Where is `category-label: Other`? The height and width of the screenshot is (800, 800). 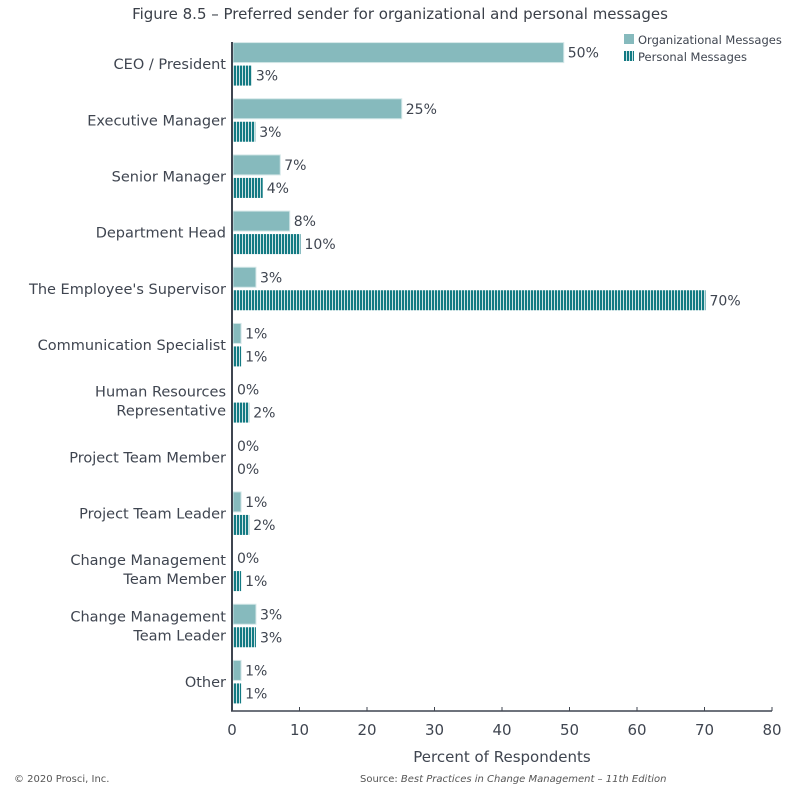
category-label: Other is located at coordinates (205, 683).